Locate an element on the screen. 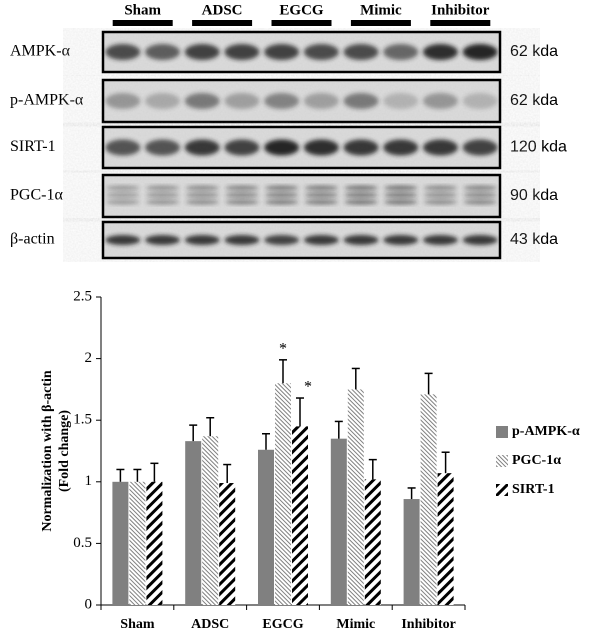  y-tick-label: 0.5 is located at coordinates (82, 543).